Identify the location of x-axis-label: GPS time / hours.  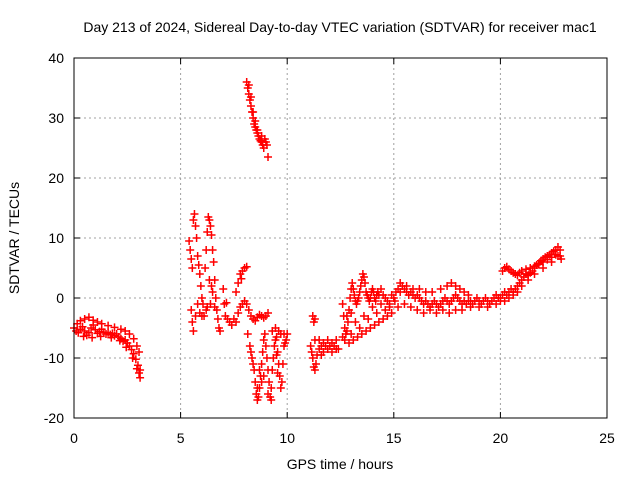
(340, 464).